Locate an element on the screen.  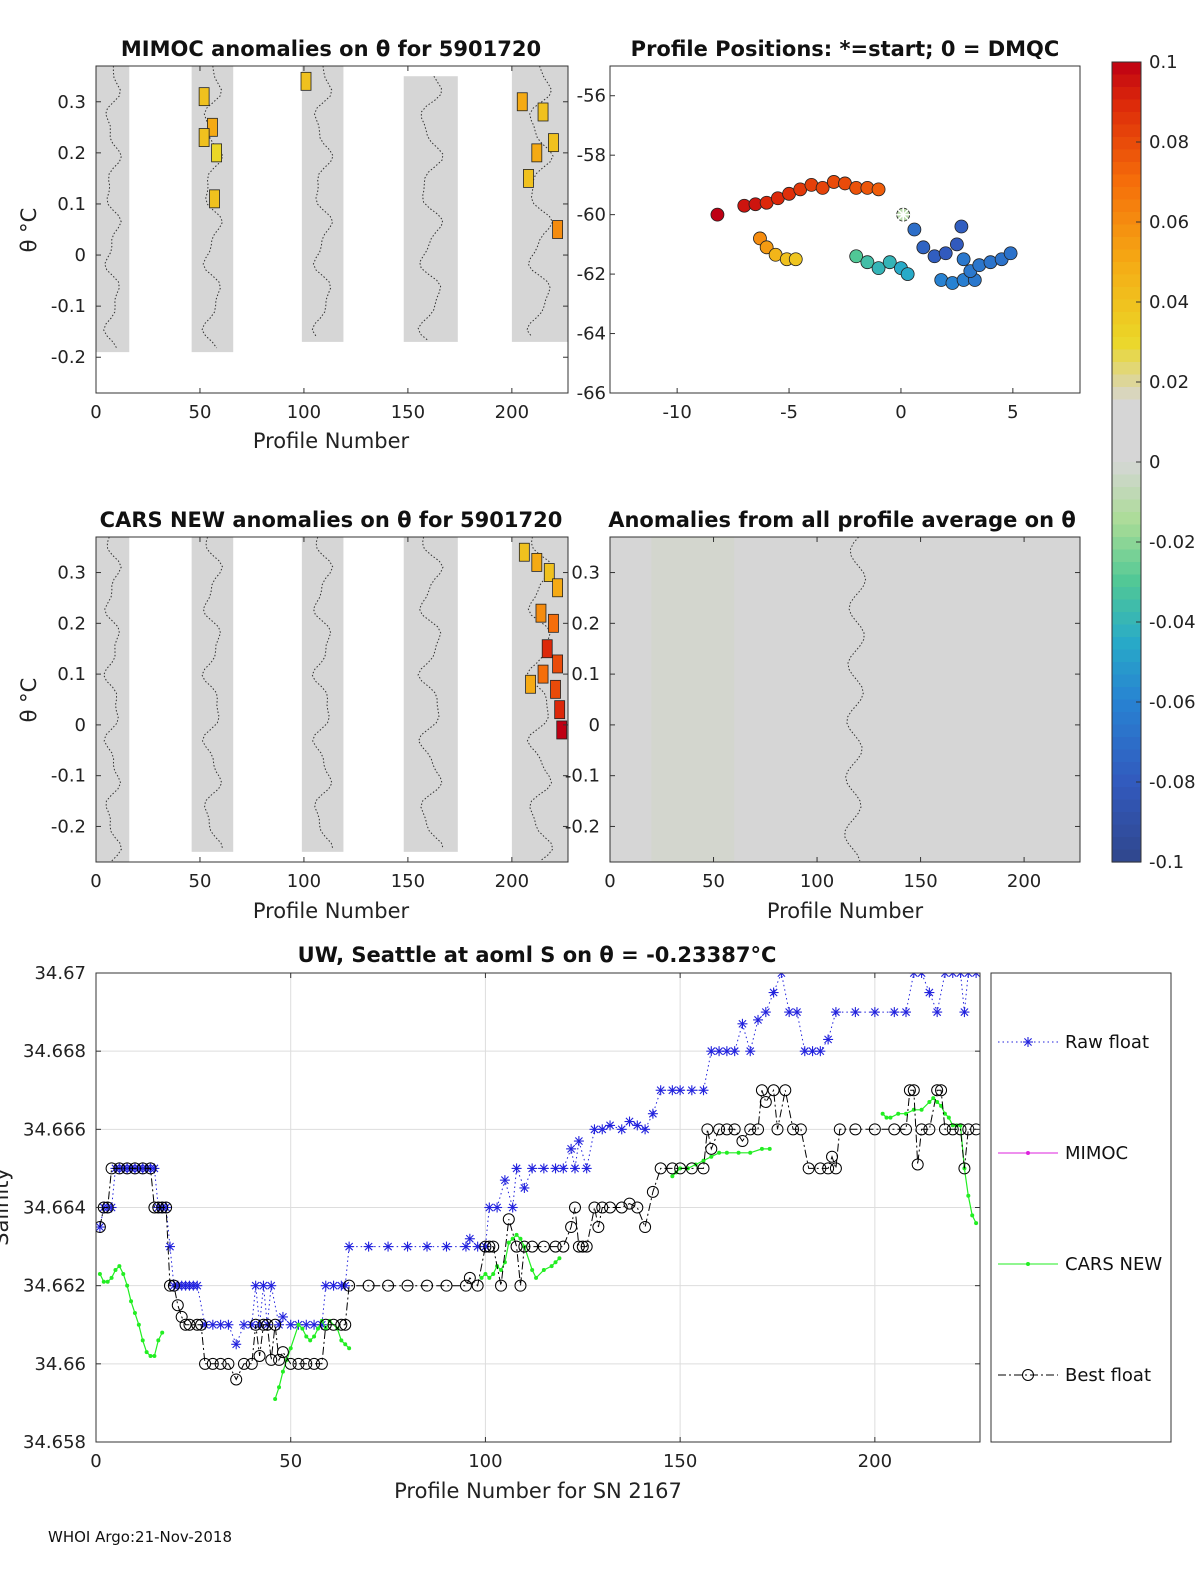
start-marker is located at coordinates (903, 214).